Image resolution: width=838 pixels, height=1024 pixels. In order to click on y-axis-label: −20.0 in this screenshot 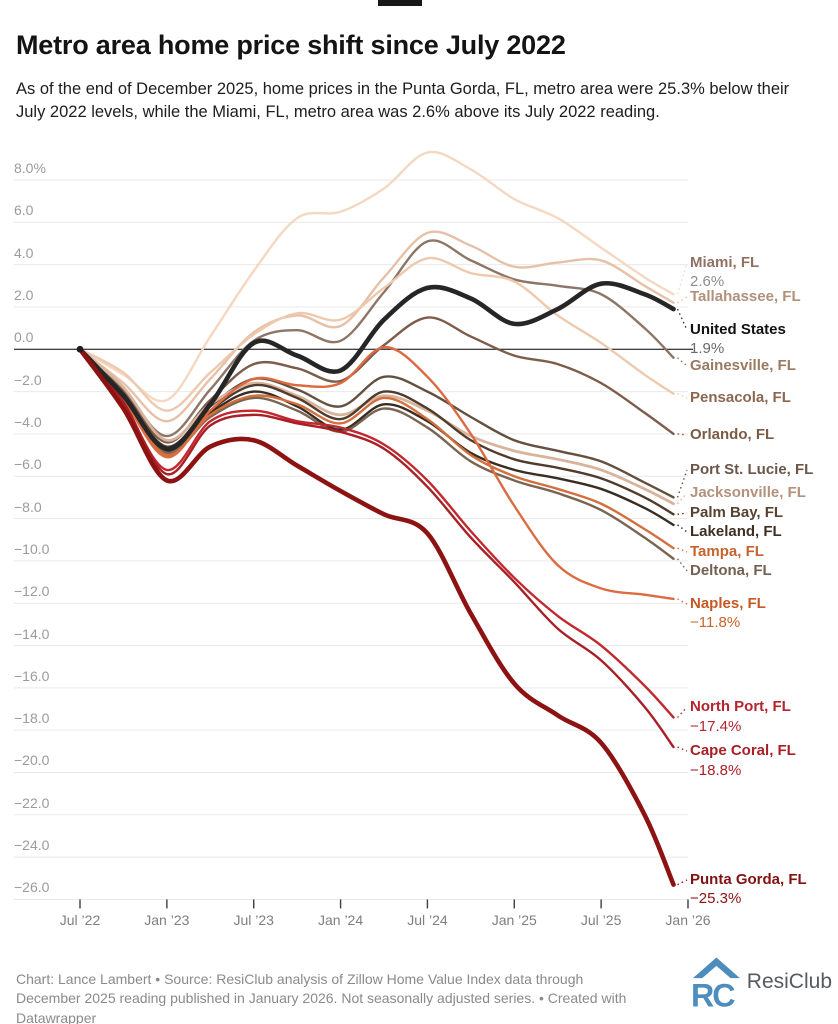, I will do `click(32, 760)`.